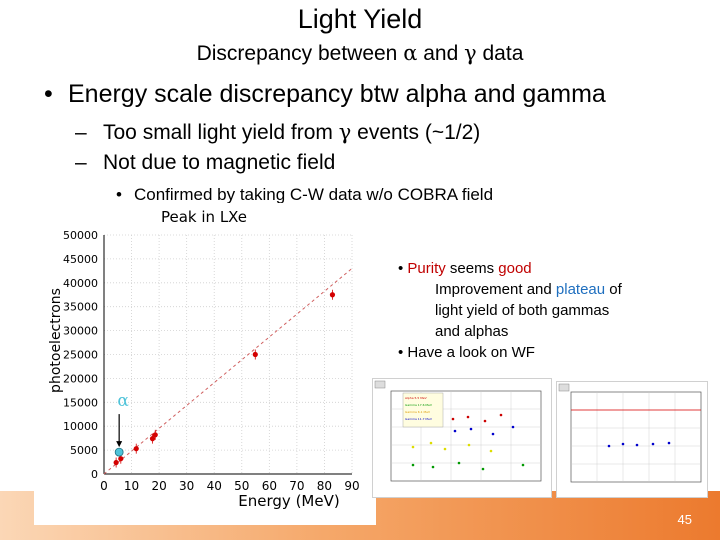  I want to click on sub-bullet-magnetic: – Not due to magnetic field, so click(205, 163).